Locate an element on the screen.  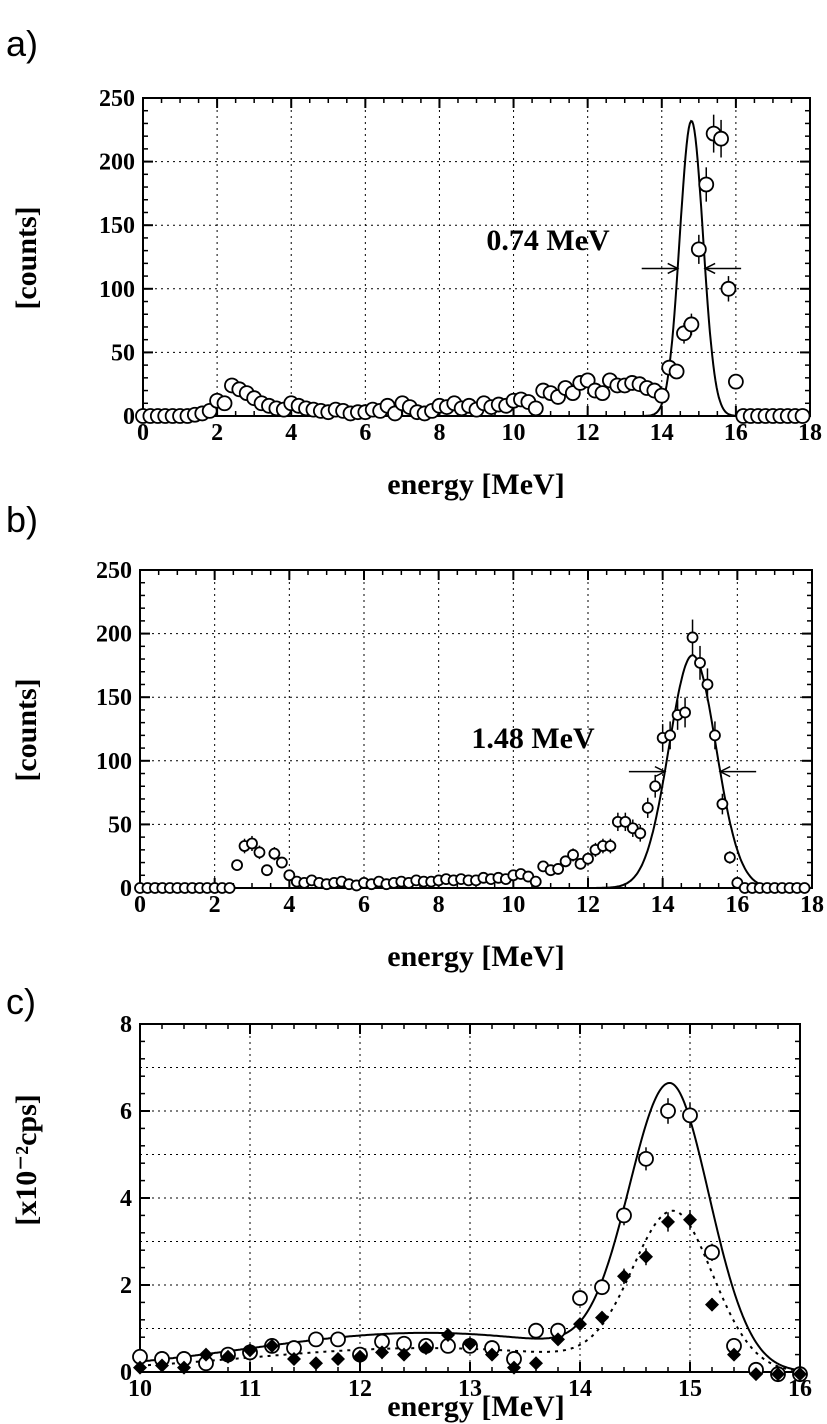
fwhm-annotation-a: 0.74 MeV is located at coordinates (548, 240).